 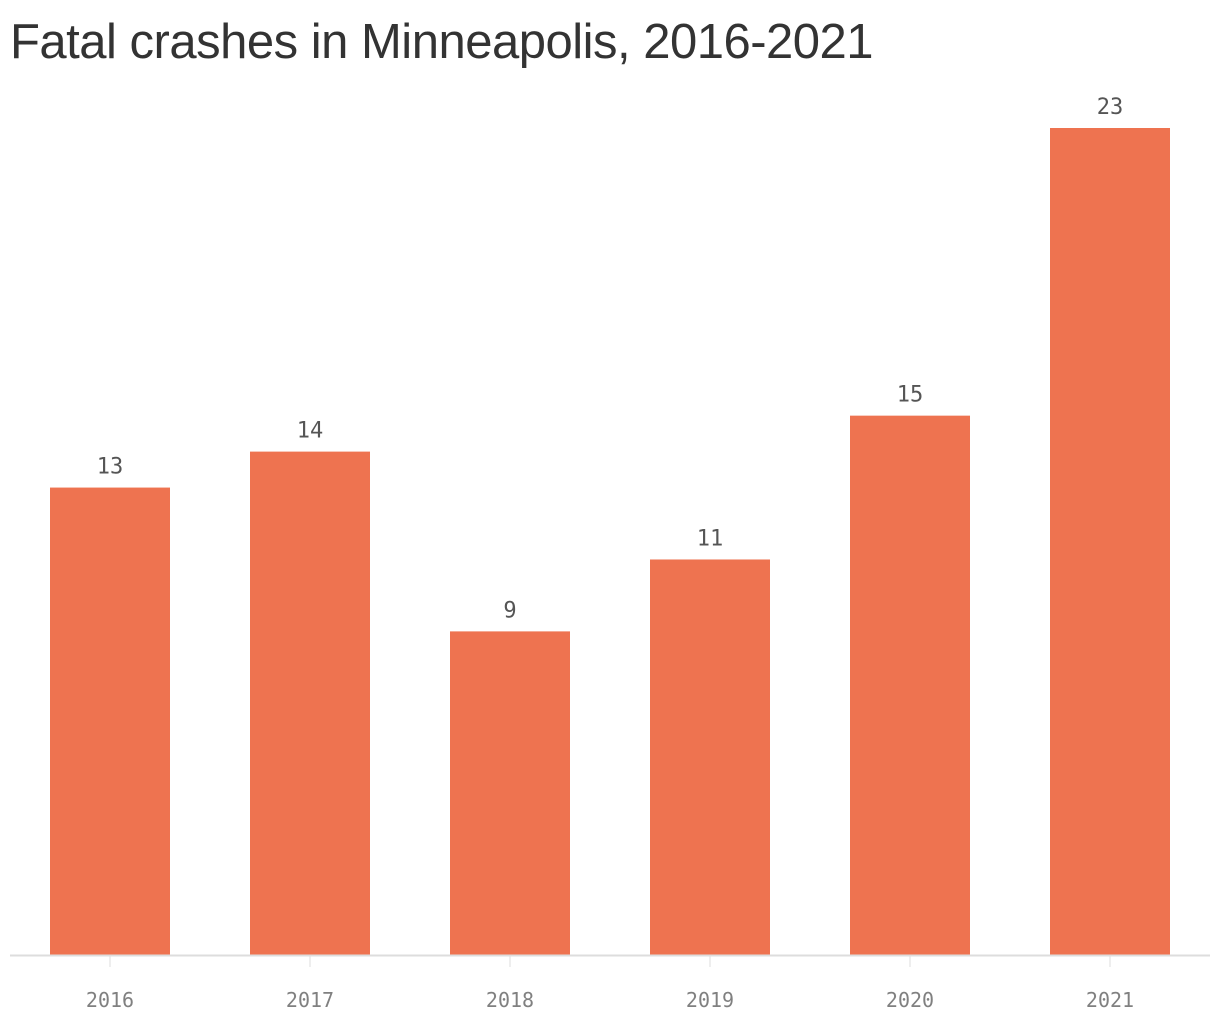 What do you see at coordinates (310, 703) in the screenshot?
I see `bar-2017` at bounding box center [310, 703].